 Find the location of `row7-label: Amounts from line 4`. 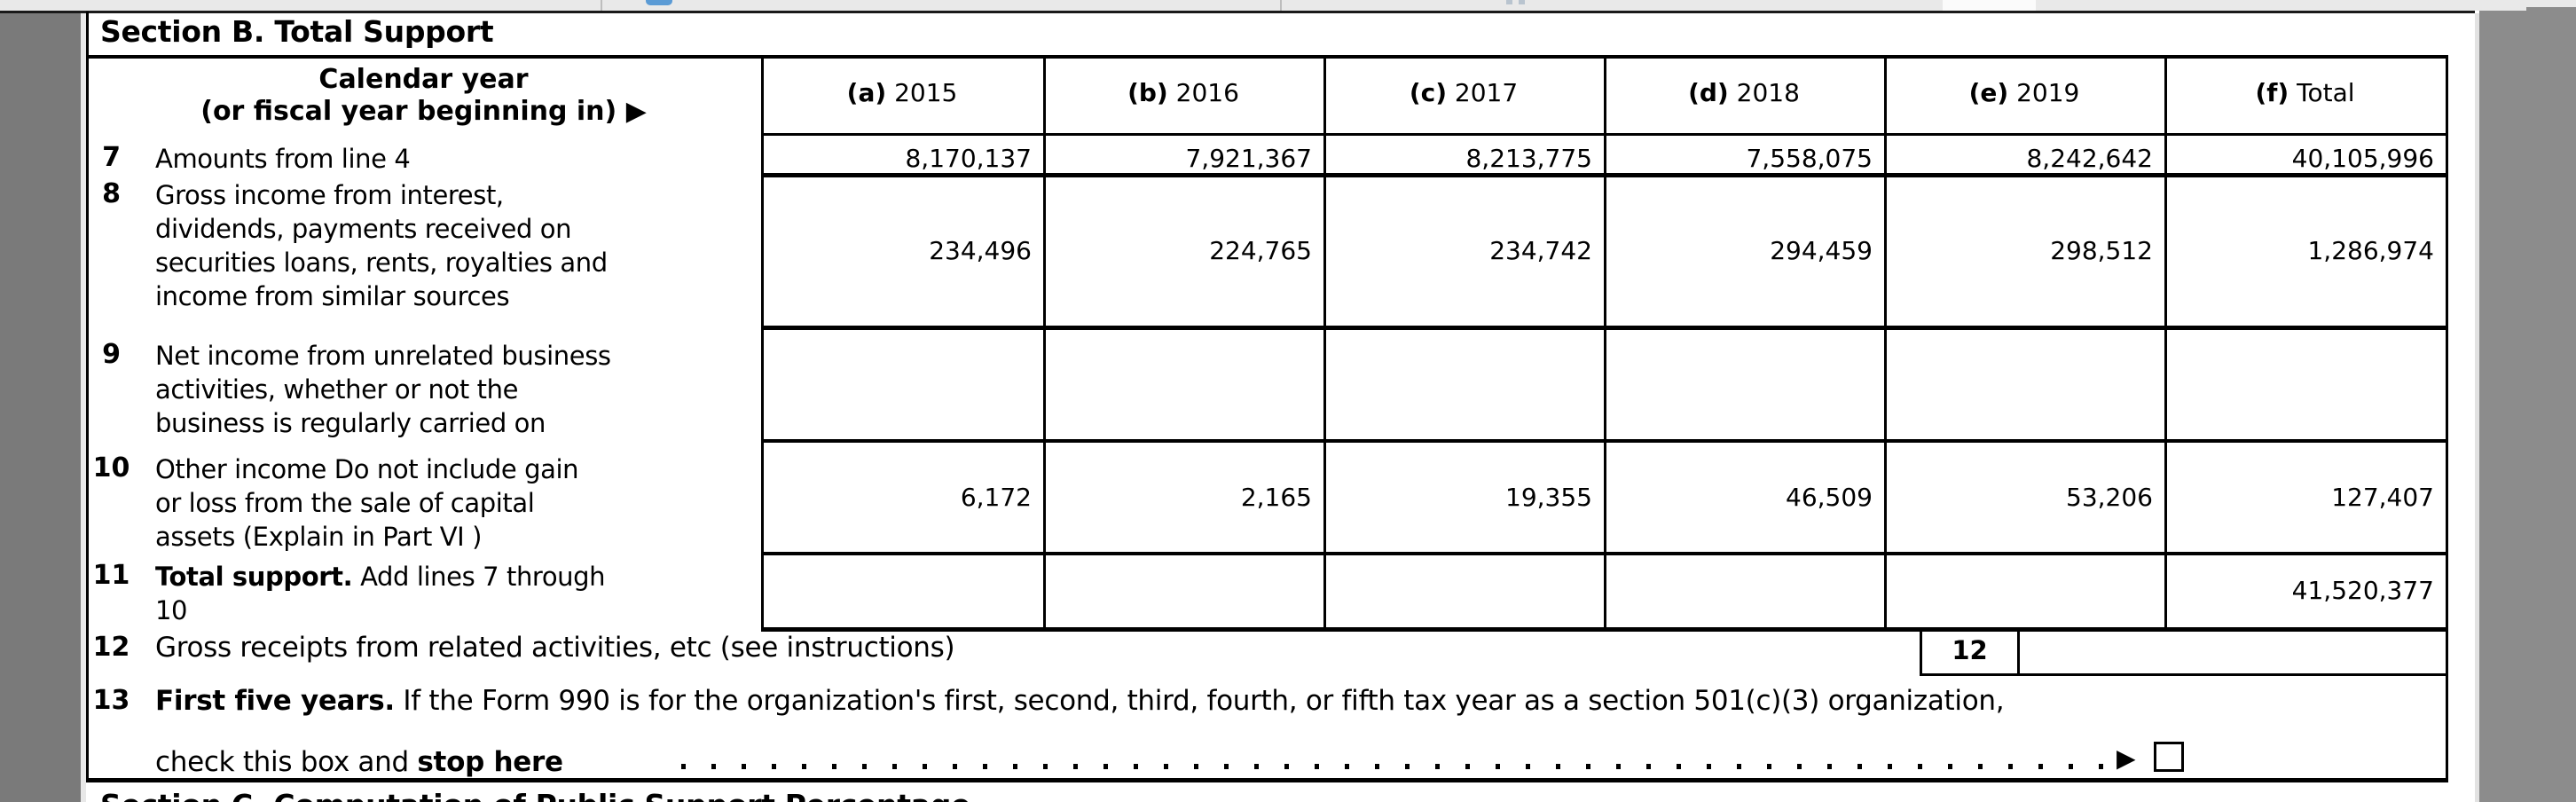

row7-label: Amounts from line 4 is located at coordinates (283, 159).